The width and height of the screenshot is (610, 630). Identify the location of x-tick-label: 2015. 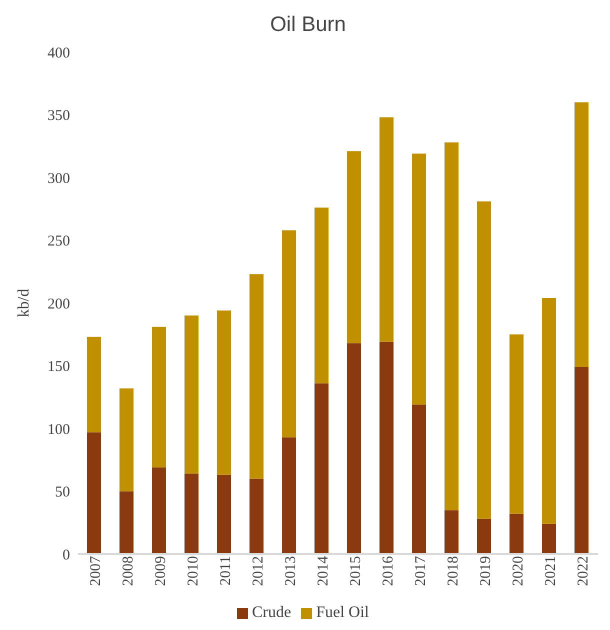
(356, 571).